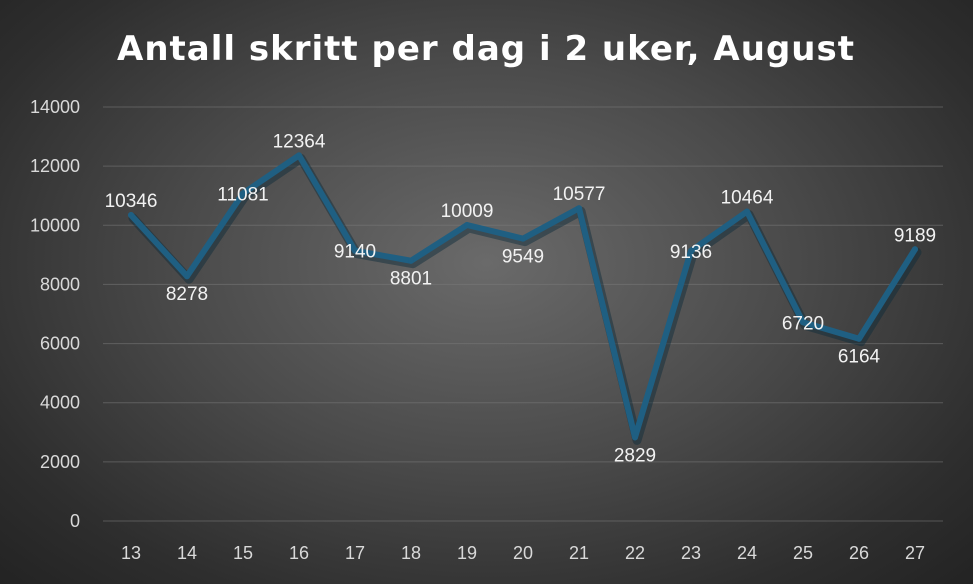 The image size is (973, 584). What do you see at coordinates (60, 284) in the screenshot?
I see `y-tick-label: 8000` at bounding box center [60, 284].